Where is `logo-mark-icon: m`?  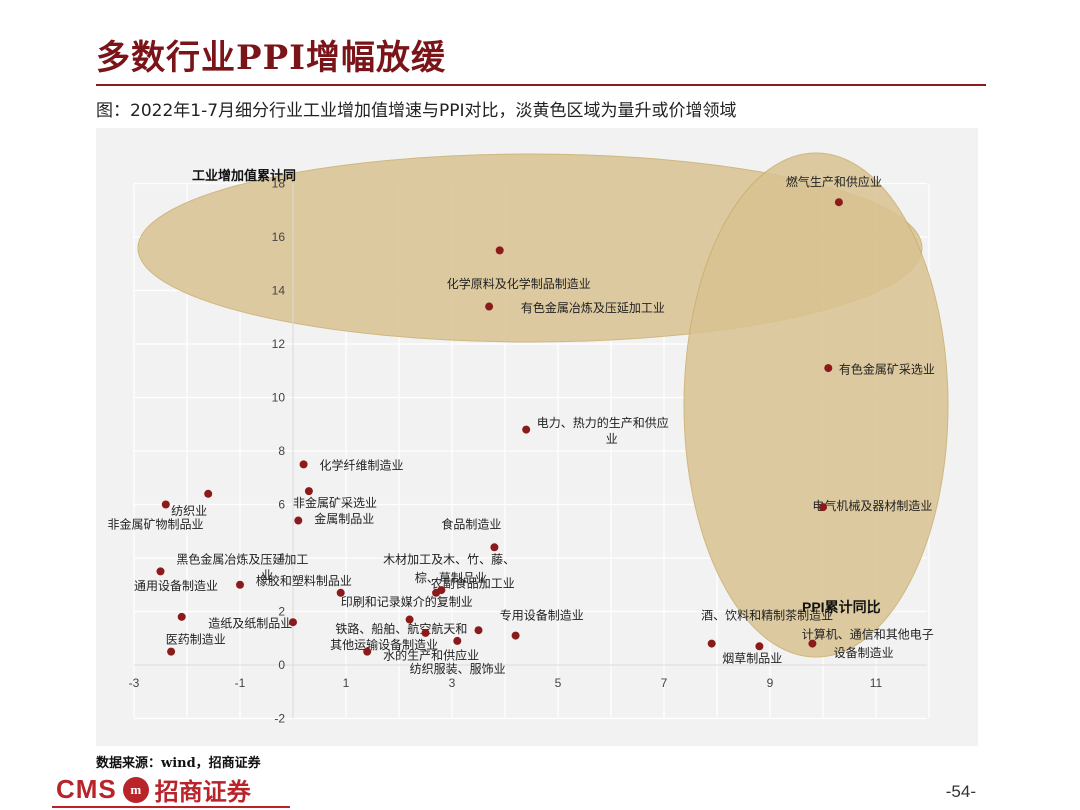
logo-mark-icon: m is located at coordinates (135, 789).